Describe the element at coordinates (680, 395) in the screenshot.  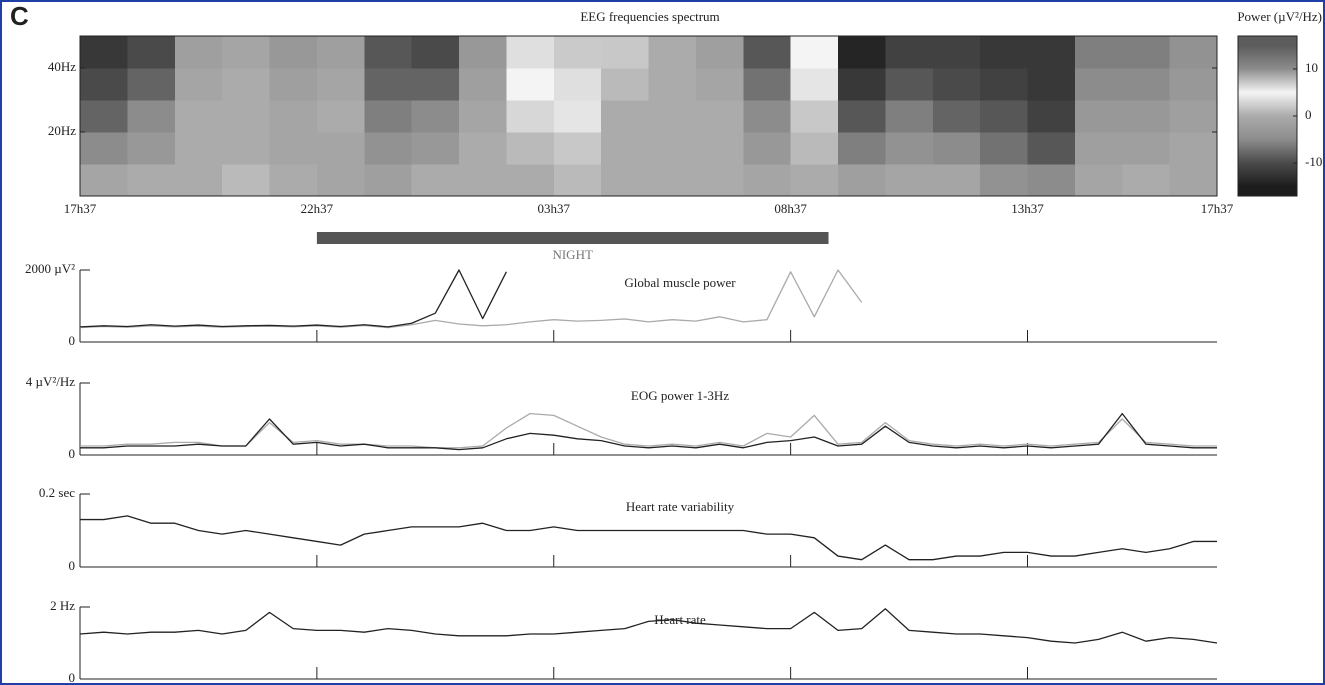
I see `chart-title: EOG power 1-3Hz` at that location.